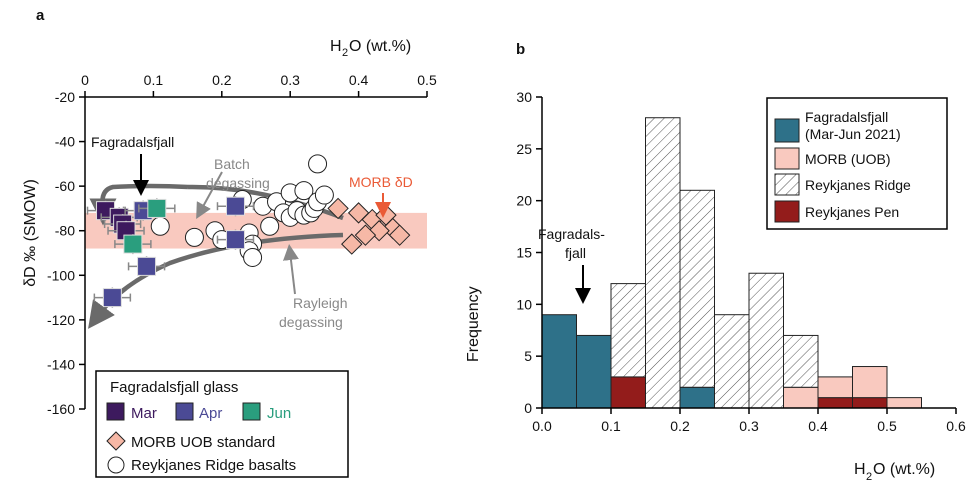 The height and width of the screenshot is (481, 969). What do you see at coordinates (853, 134) in the screenshot?
I see `legend-fag-label-2: (Mar-Jun 2021)` at bounding box center [853, 134].